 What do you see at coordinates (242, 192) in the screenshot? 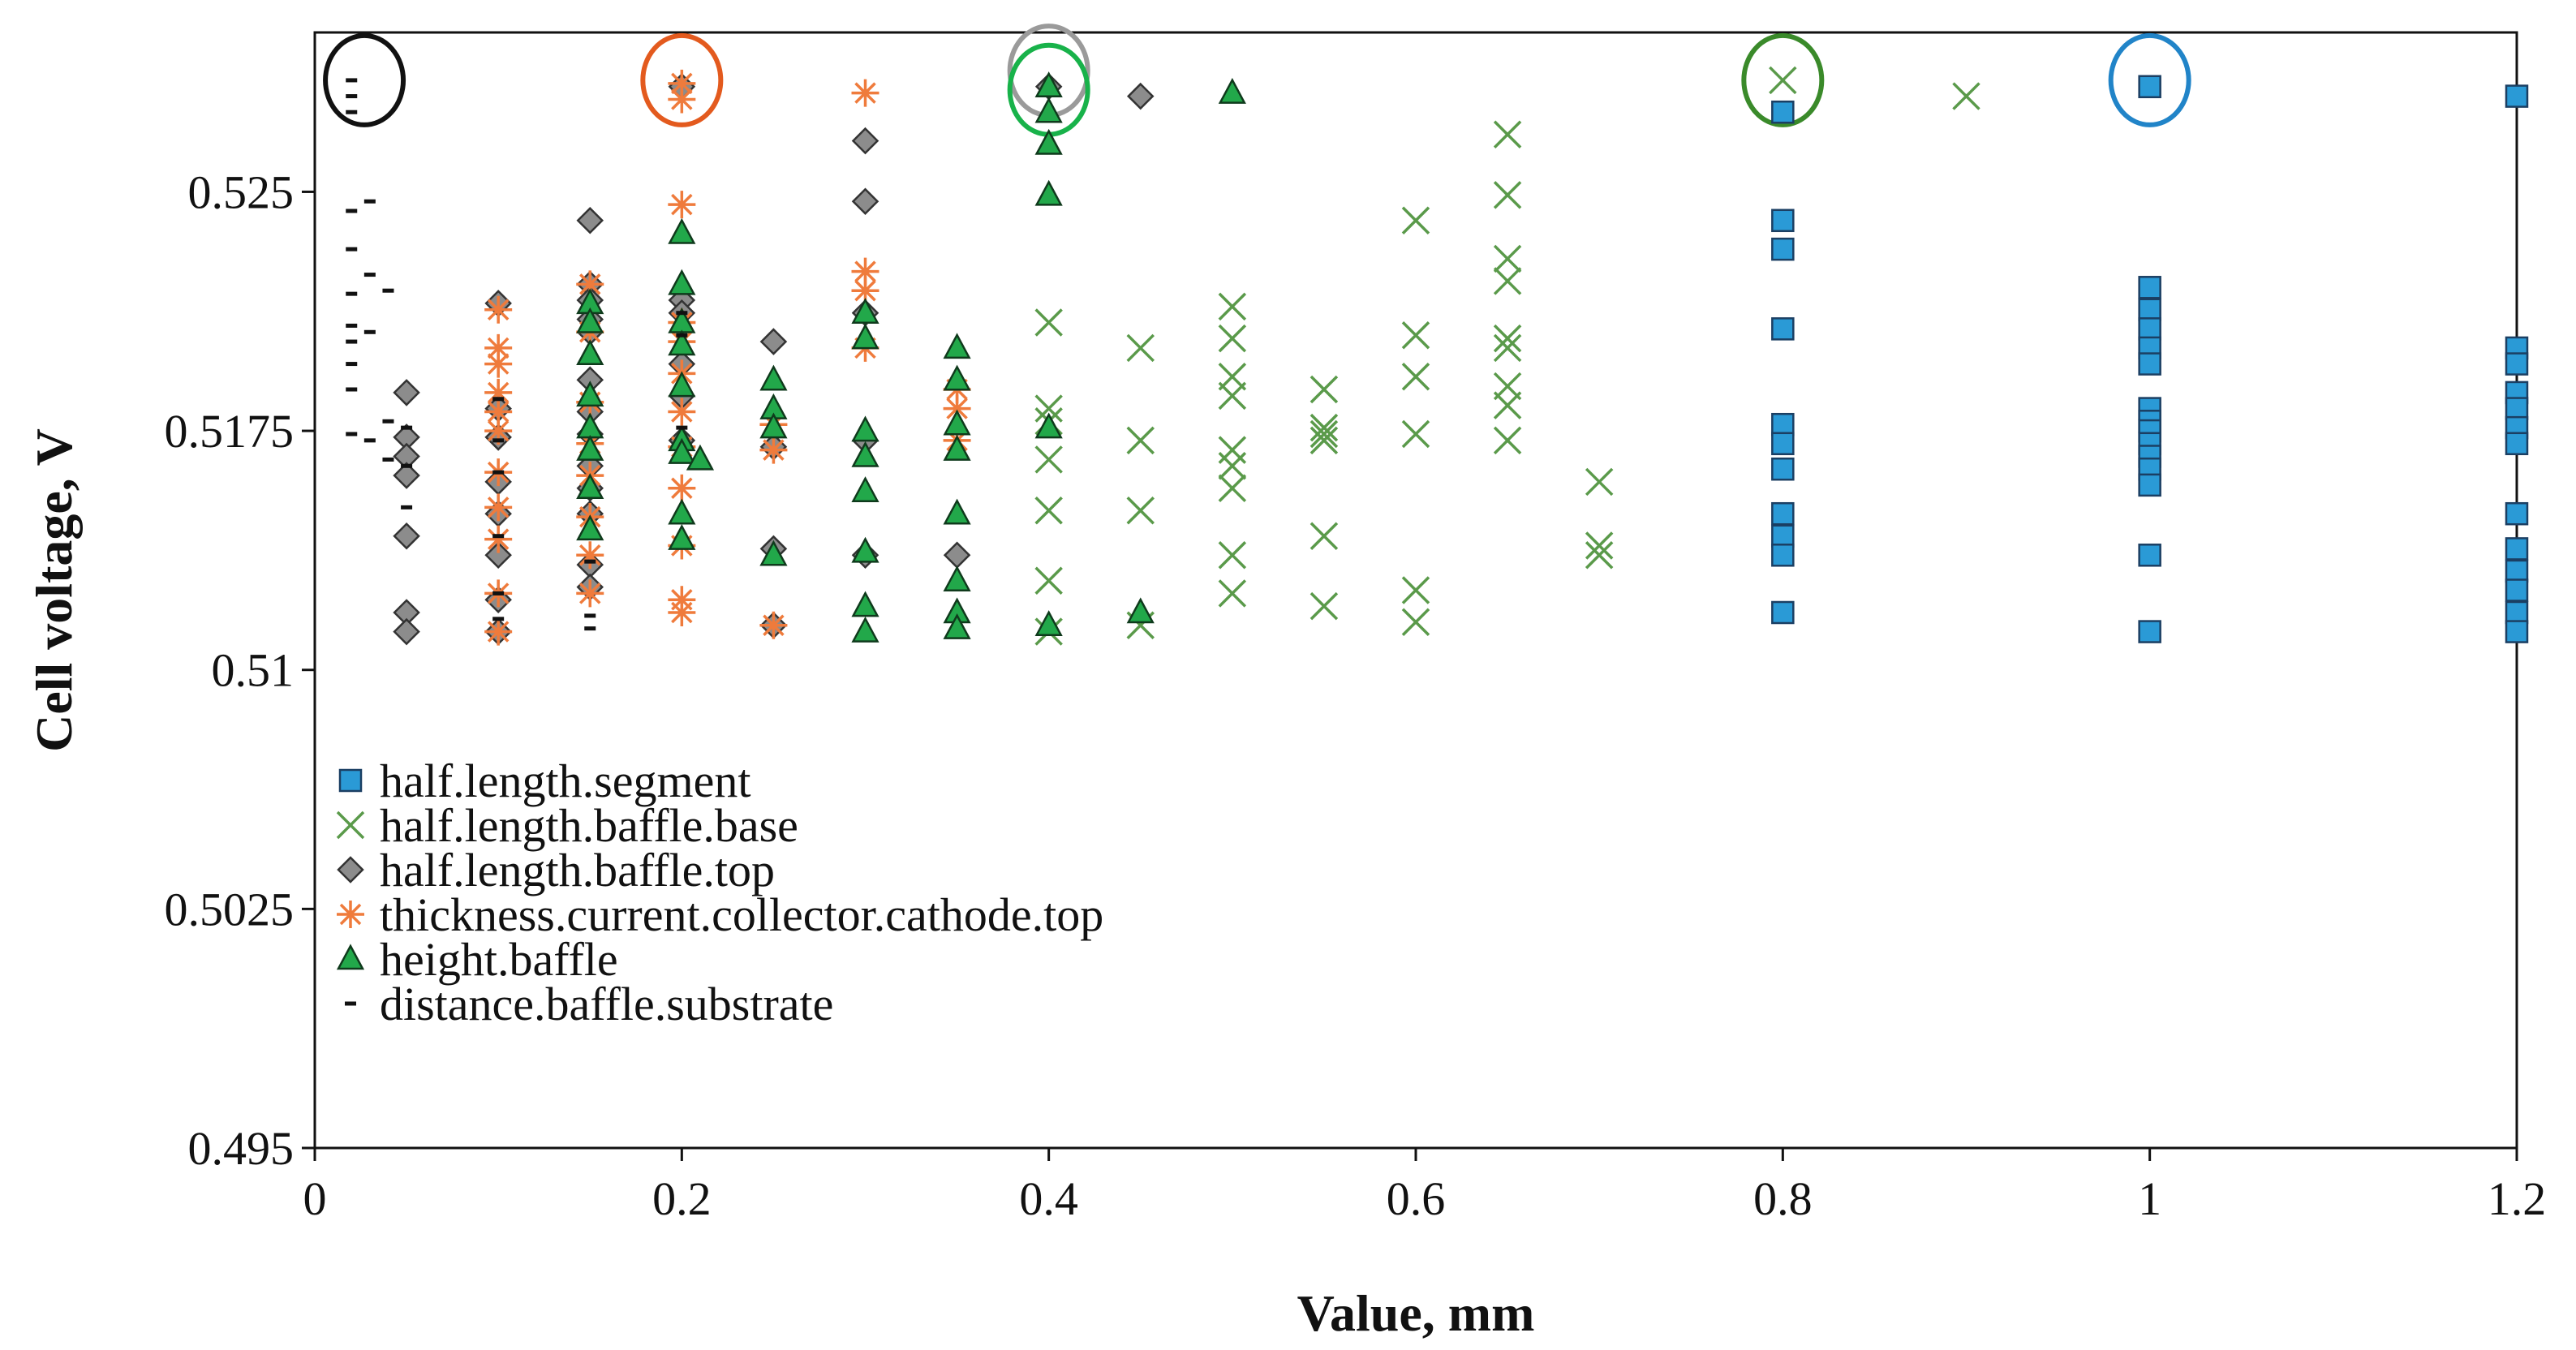
I see `y-tick-label: 0.525` at bounding box center [242, 192].